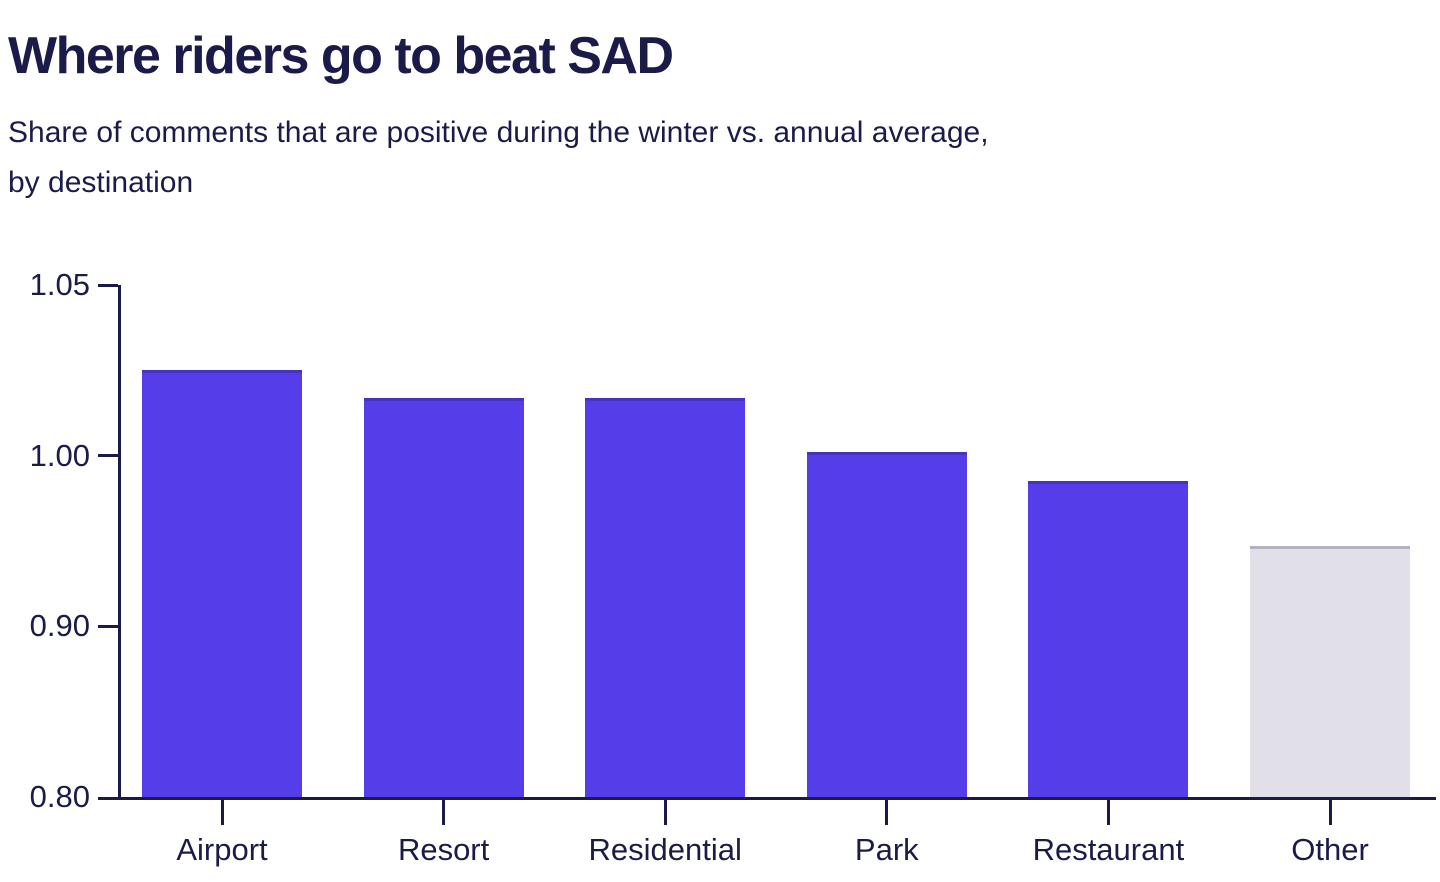  I want to click on x-axis-label-resort: Resort, so click(443, 849).